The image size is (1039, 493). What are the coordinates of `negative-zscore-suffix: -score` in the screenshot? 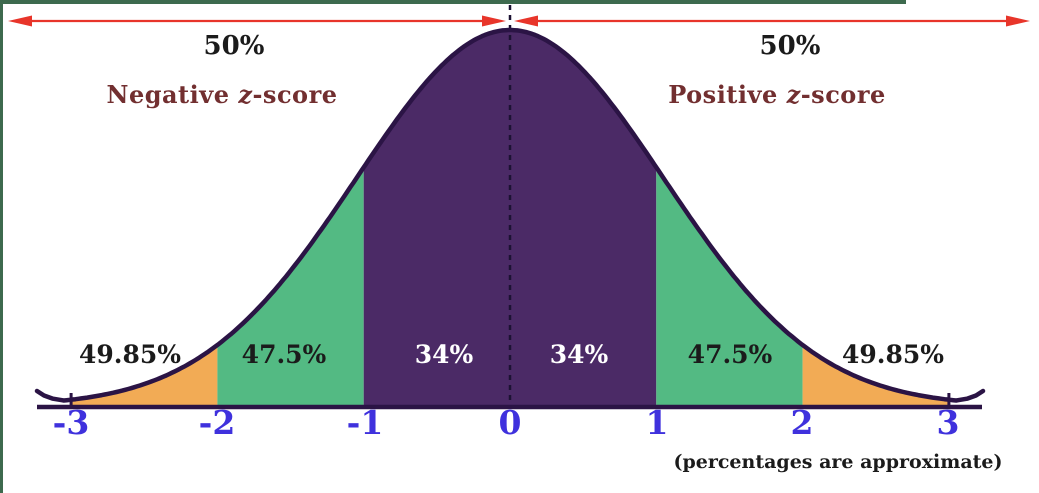 It's located at (295, 94).